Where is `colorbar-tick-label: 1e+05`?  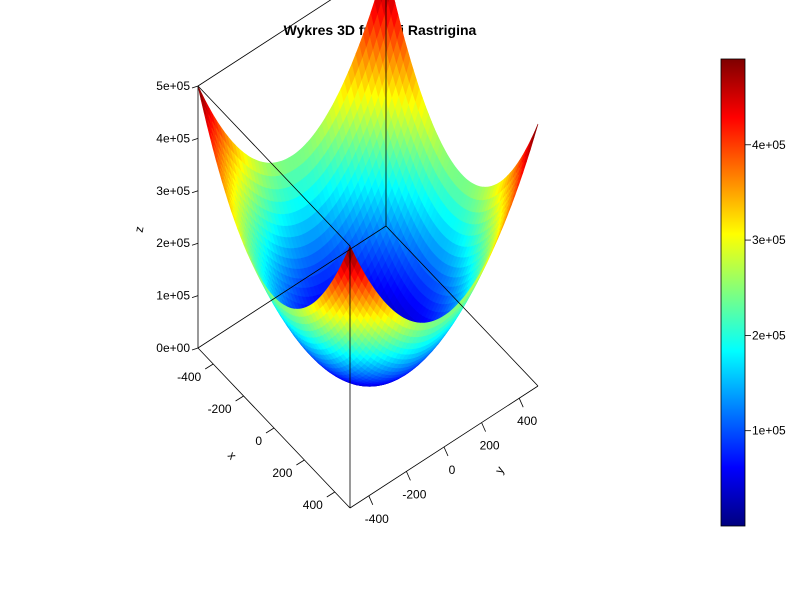 colorbar-tick-label: 1e+05 is located at coordinates (769, 431).